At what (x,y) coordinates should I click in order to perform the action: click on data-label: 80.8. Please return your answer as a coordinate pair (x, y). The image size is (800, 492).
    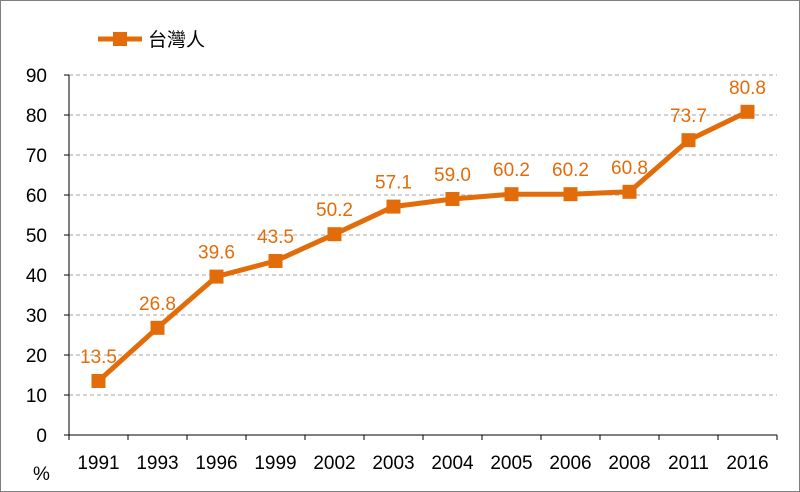
    Looking at the image, I should click on (747, 88).